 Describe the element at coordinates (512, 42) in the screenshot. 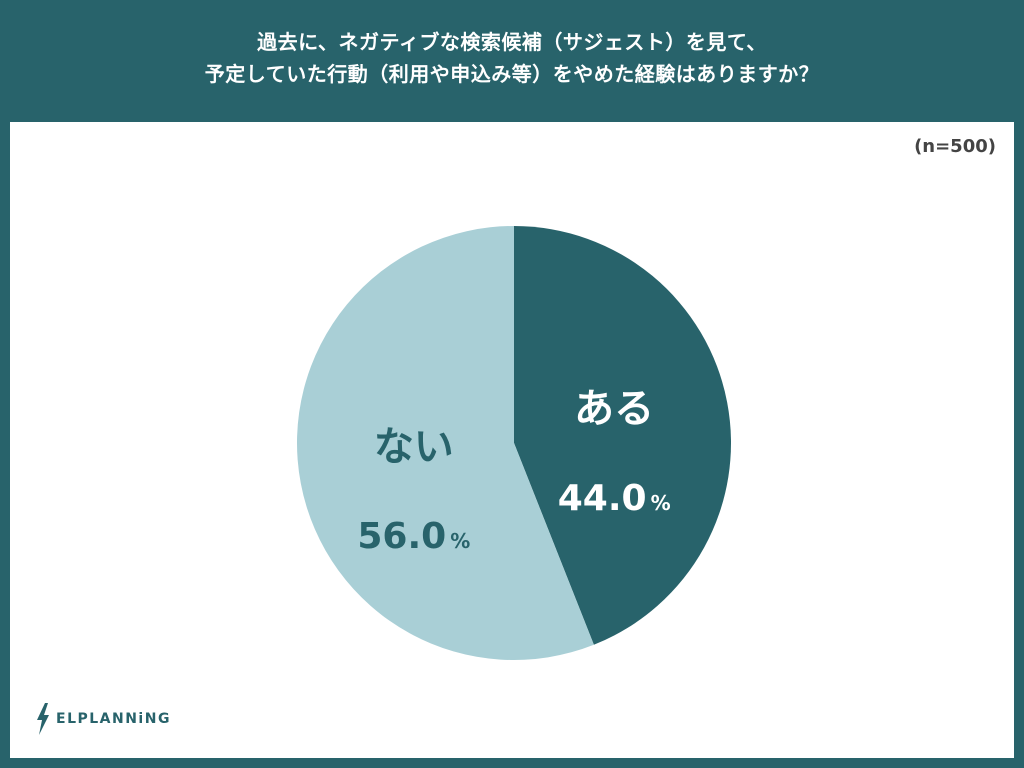

I see `chart-title-line-1: 過去に、ネガティブな検索候補（サジェスト）を見て、` at that location.